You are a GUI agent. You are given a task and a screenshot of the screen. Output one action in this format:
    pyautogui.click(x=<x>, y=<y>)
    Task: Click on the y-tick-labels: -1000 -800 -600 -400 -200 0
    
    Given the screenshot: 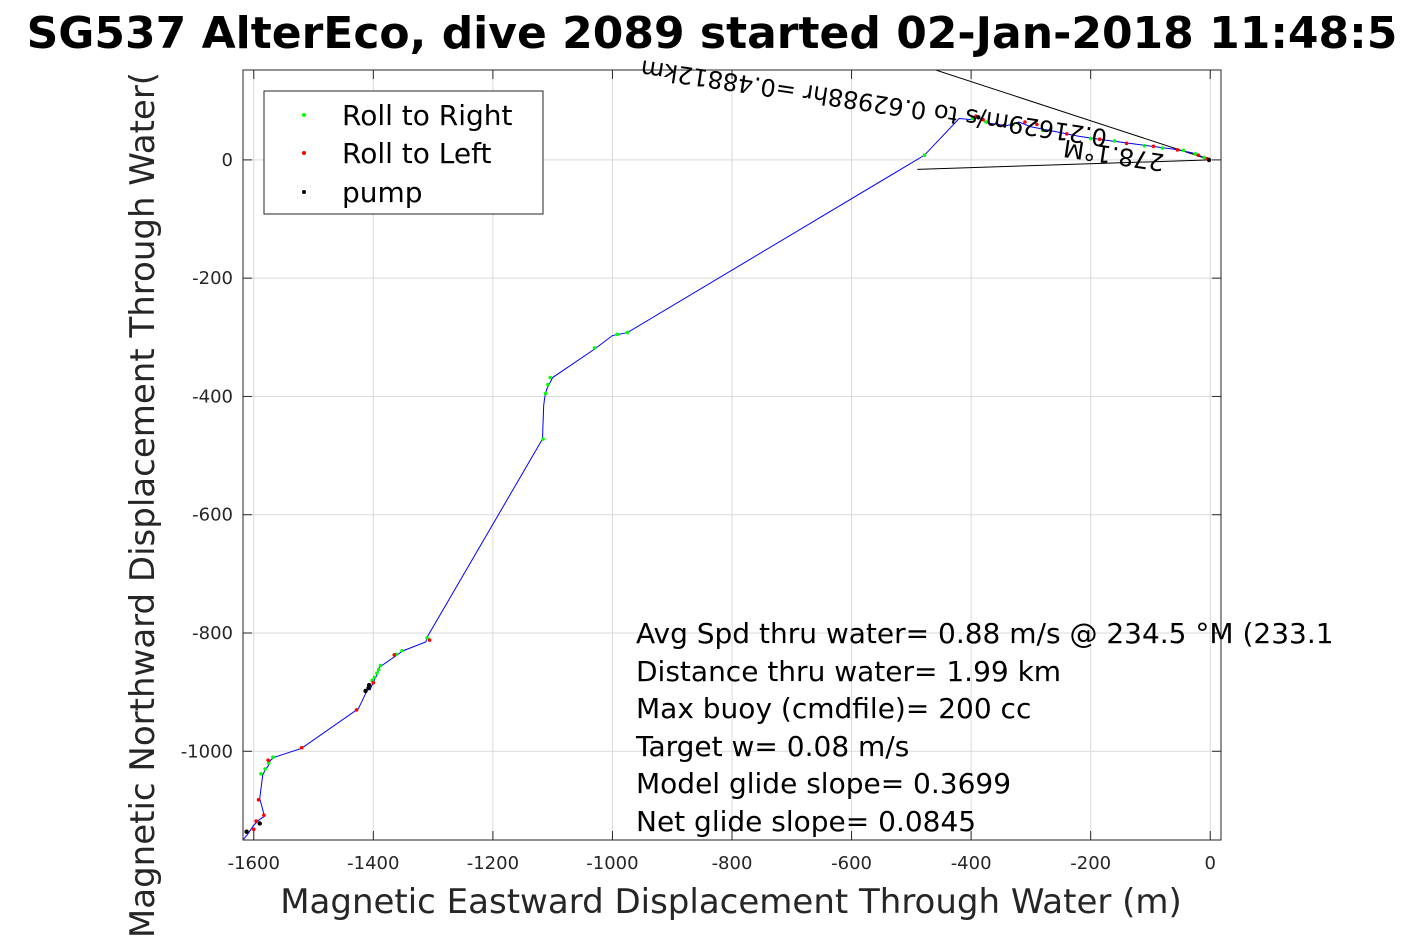 What is the action you would take?
    pyautogui.click(x=207, y=456)
    